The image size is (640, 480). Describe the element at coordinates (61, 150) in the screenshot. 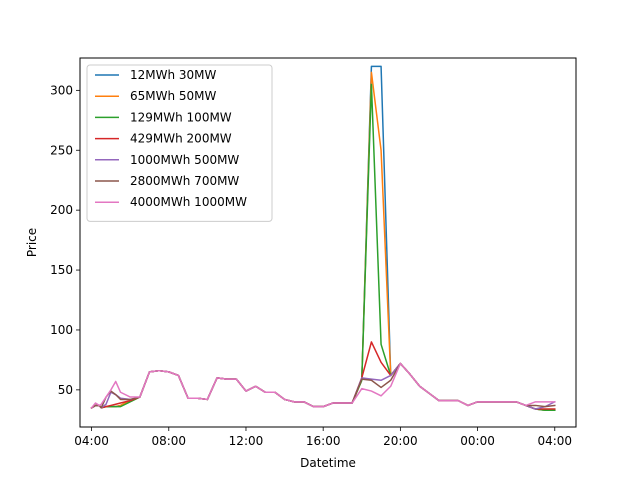

I see `y-tick-label: 250` at that location.